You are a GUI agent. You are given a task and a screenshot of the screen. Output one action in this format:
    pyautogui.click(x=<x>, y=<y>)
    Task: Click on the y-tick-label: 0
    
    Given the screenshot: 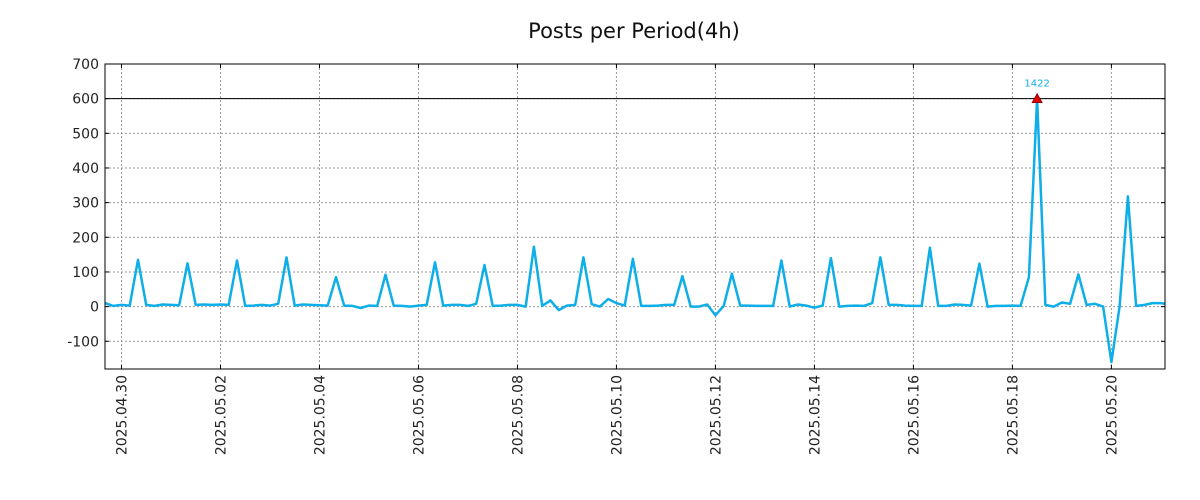 What is the action you would take?
    pyautogui.click(x=94, y=308)
    